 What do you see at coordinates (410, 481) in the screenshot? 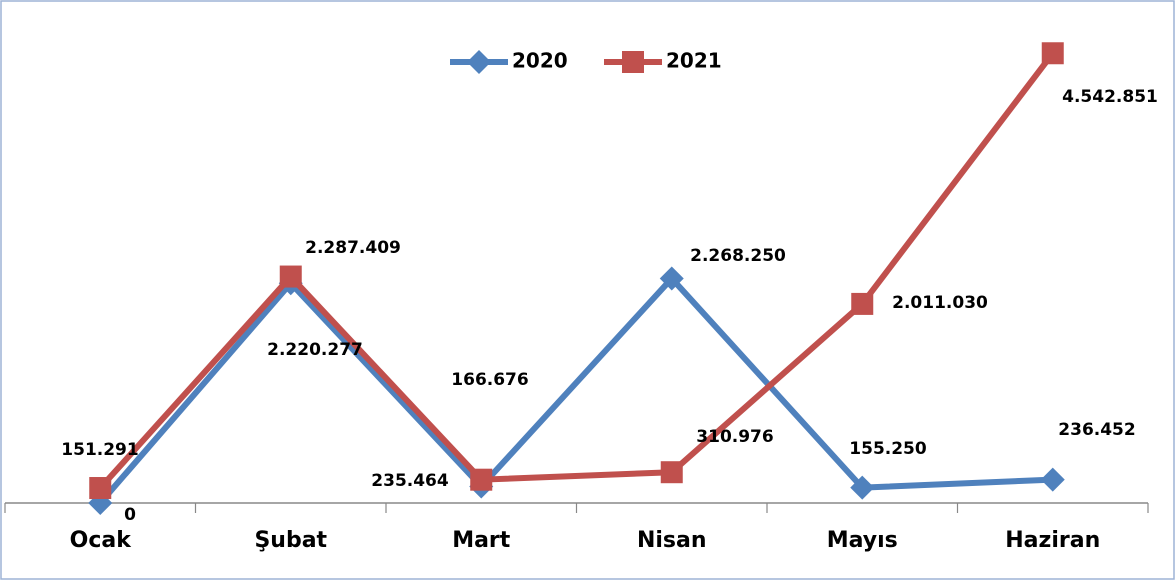
I see `data-label: 235.464` at bounding box center [410, 481].